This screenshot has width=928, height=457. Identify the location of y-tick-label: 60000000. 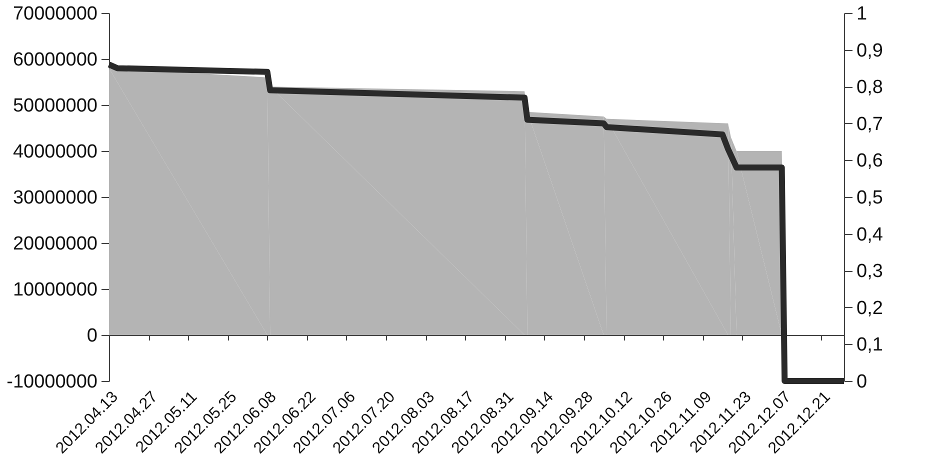
(55, 60).